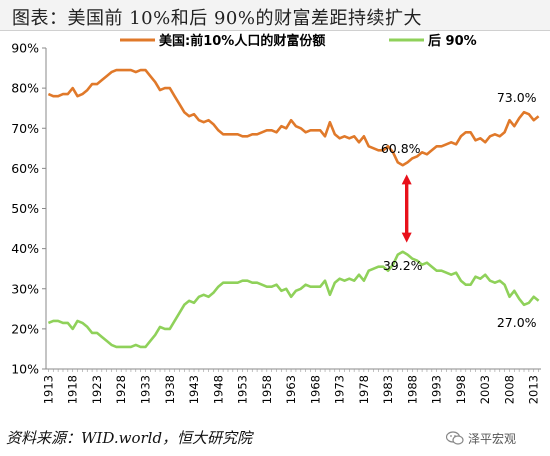 This screenshot has height=456, width=550. I want to click on y-tick-label: 40%, so click(25, 248).